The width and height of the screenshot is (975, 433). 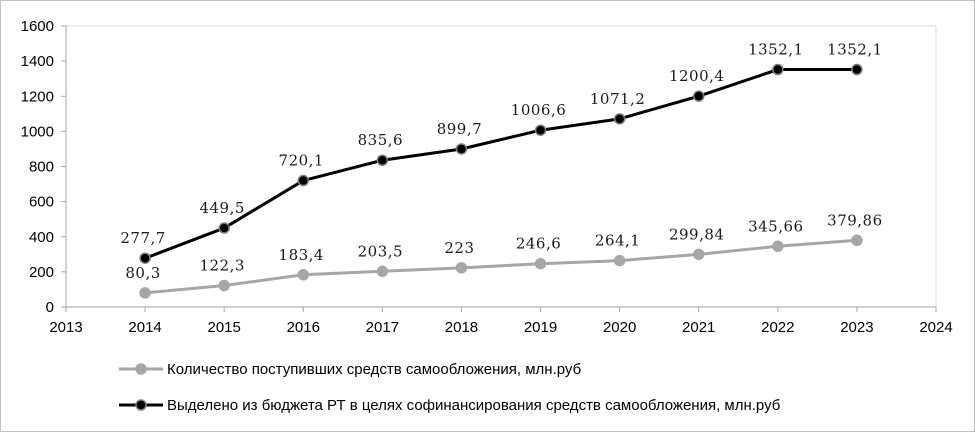 What do you see at coordinates (697, 234) in the screenshot?
I see `data-label: 299,84` at bounding box center [697, 234].